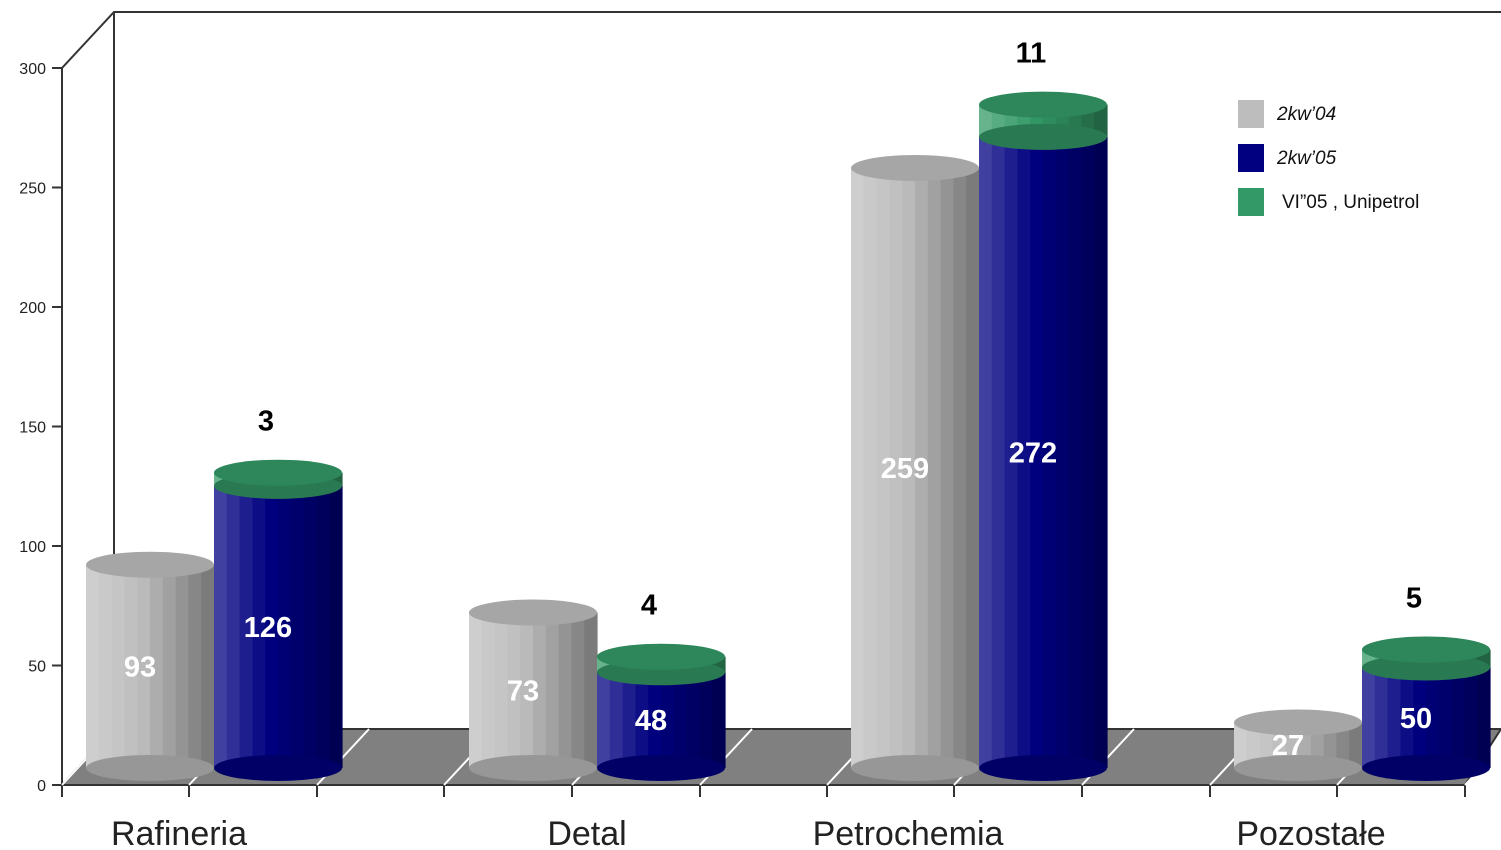 This screenshot has height=850, width=1501. I want to click on data-label: 259, so click(905, 469).